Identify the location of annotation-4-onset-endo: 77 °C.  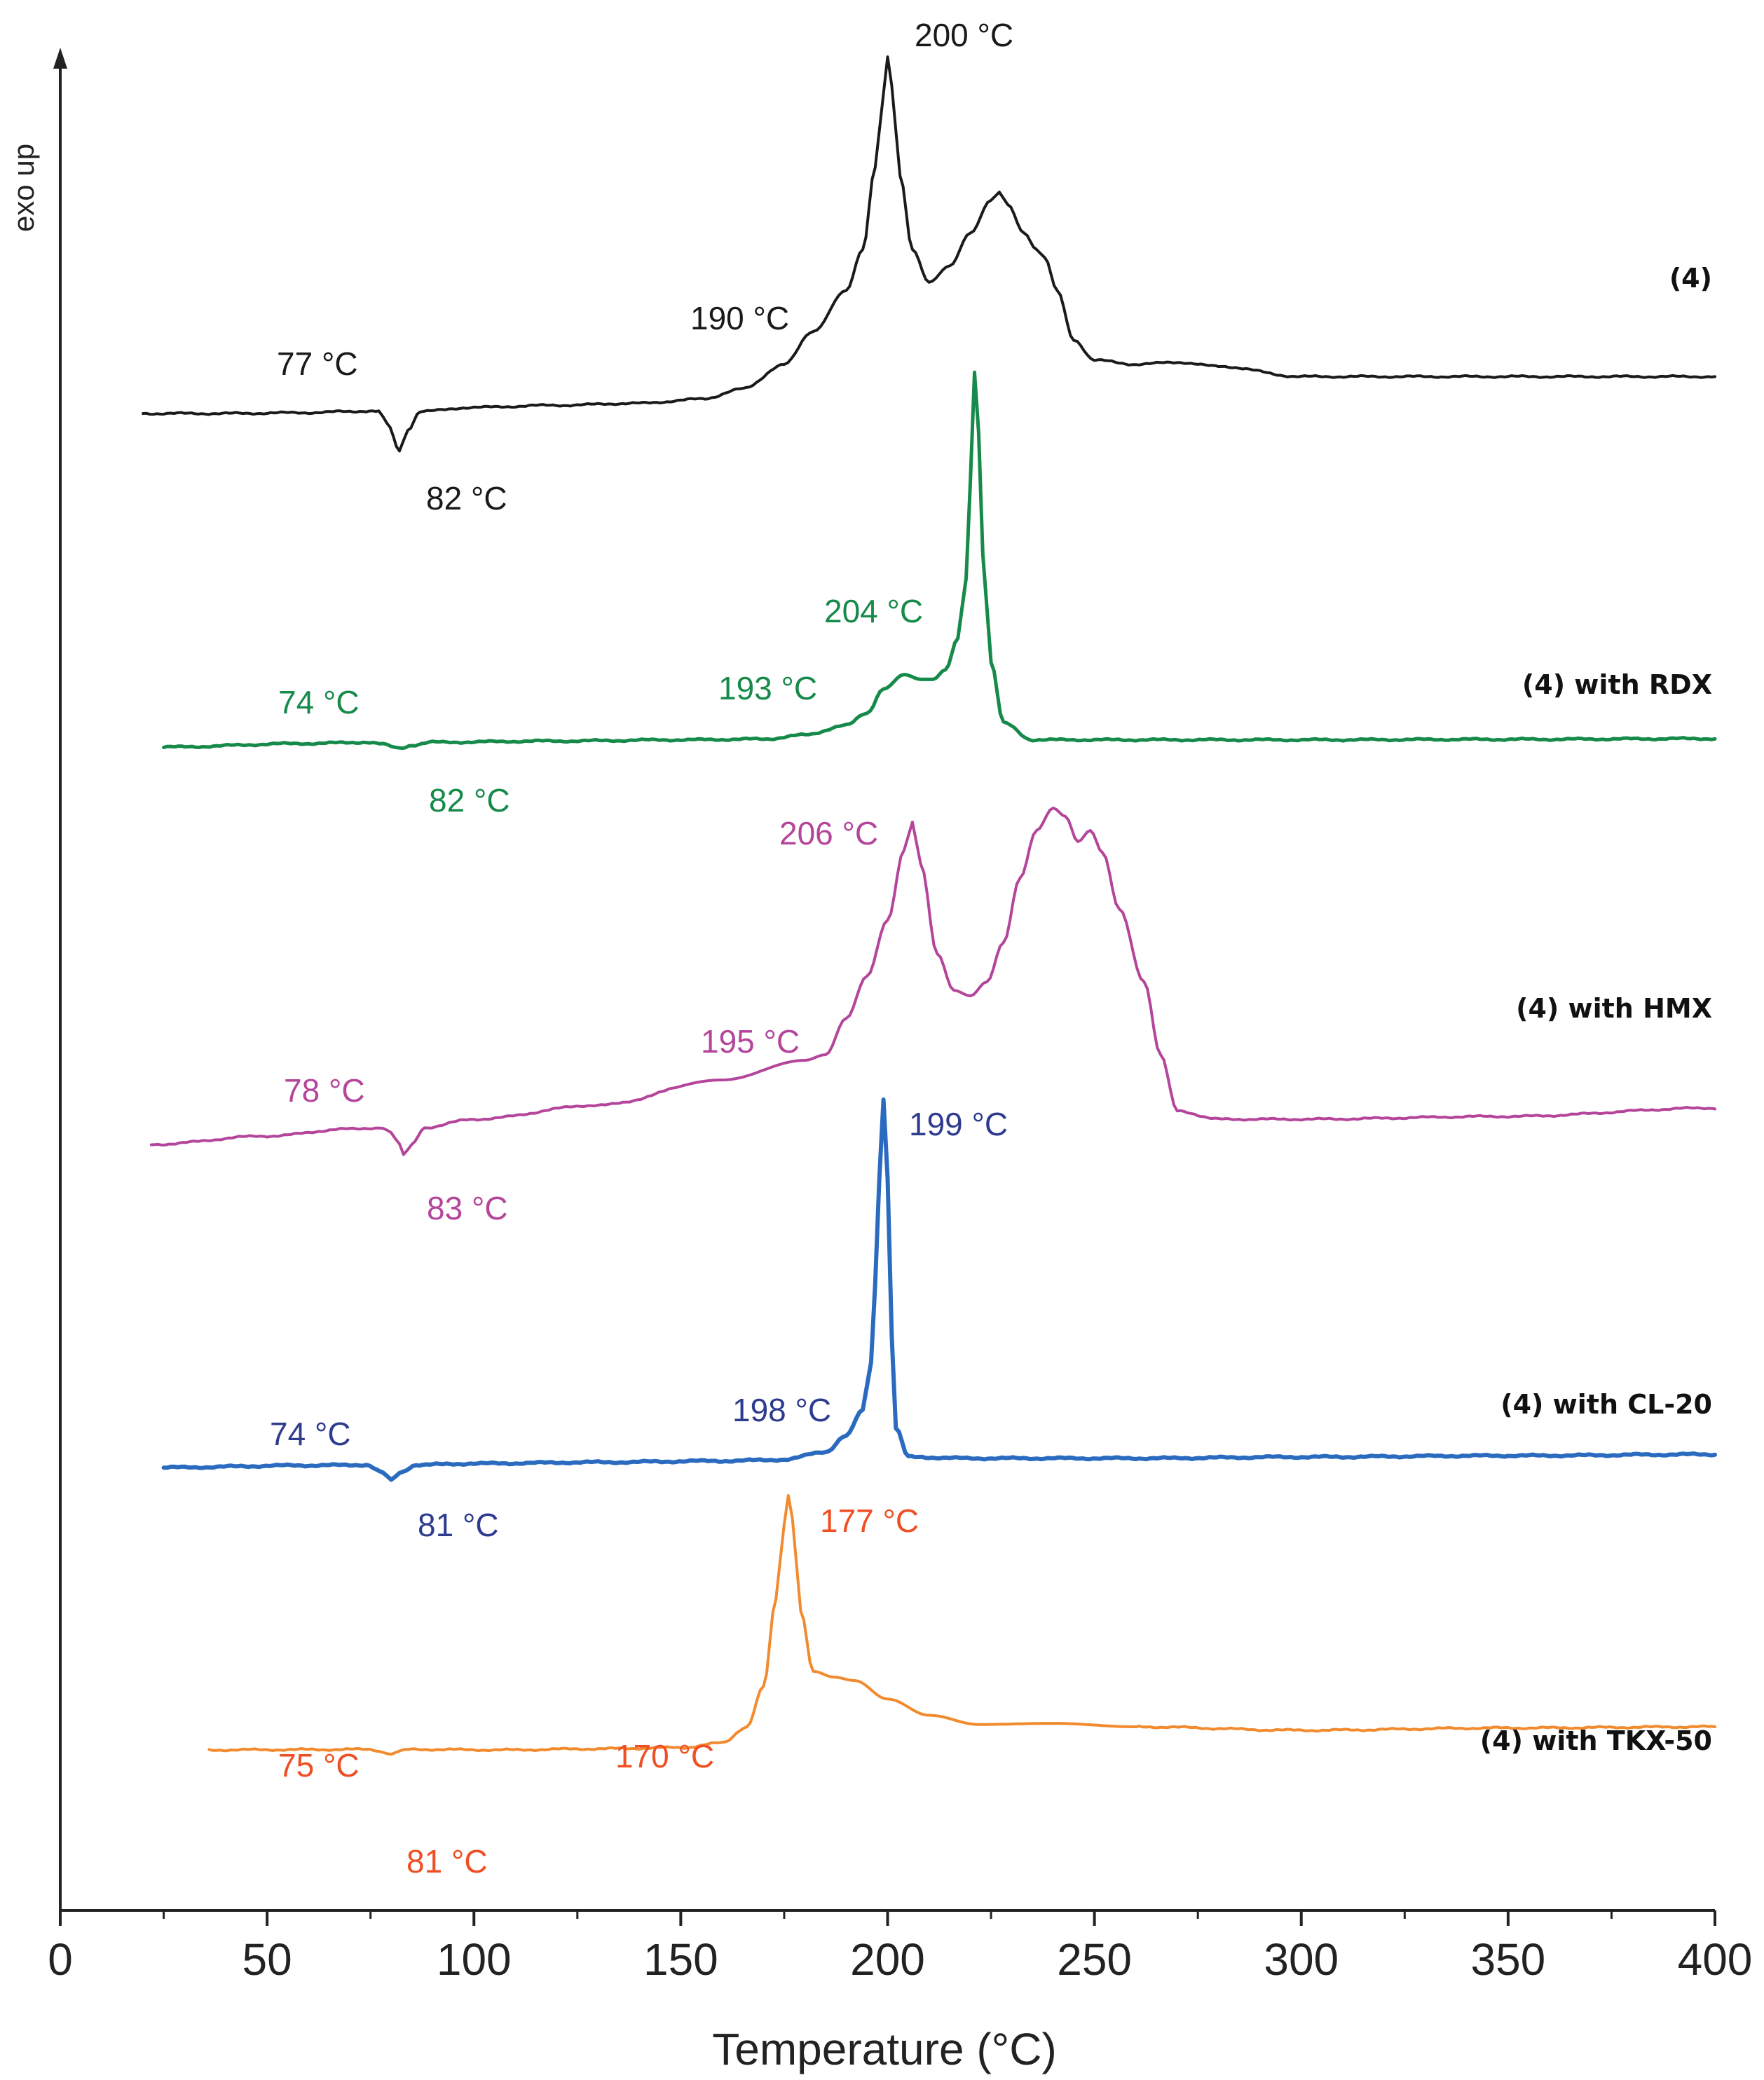
(317, 363).